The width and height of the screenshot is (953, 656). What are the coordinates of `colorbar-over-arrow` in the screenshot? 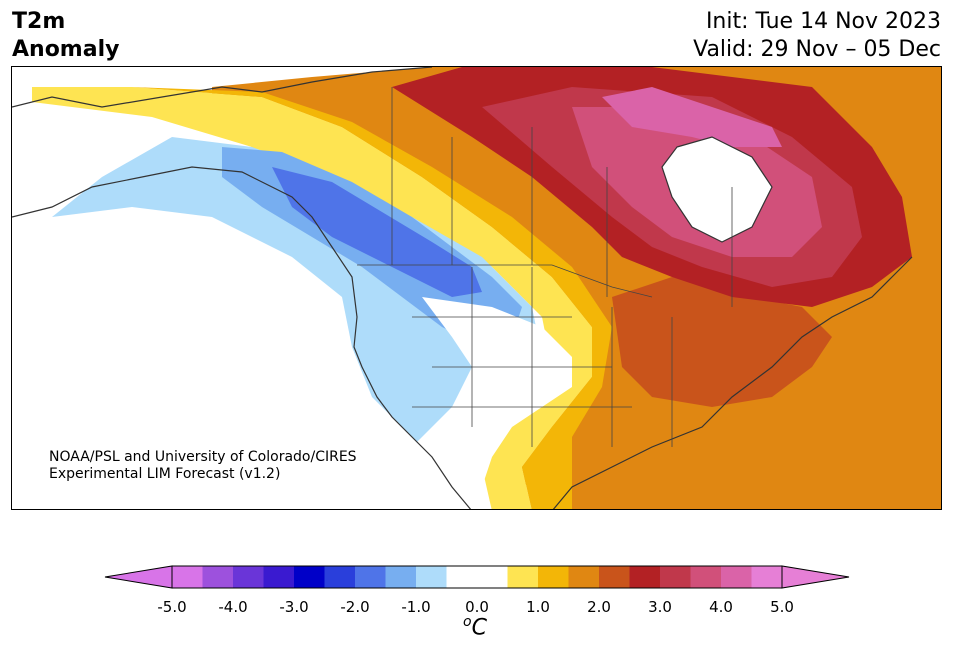 It's located at (815, 577).